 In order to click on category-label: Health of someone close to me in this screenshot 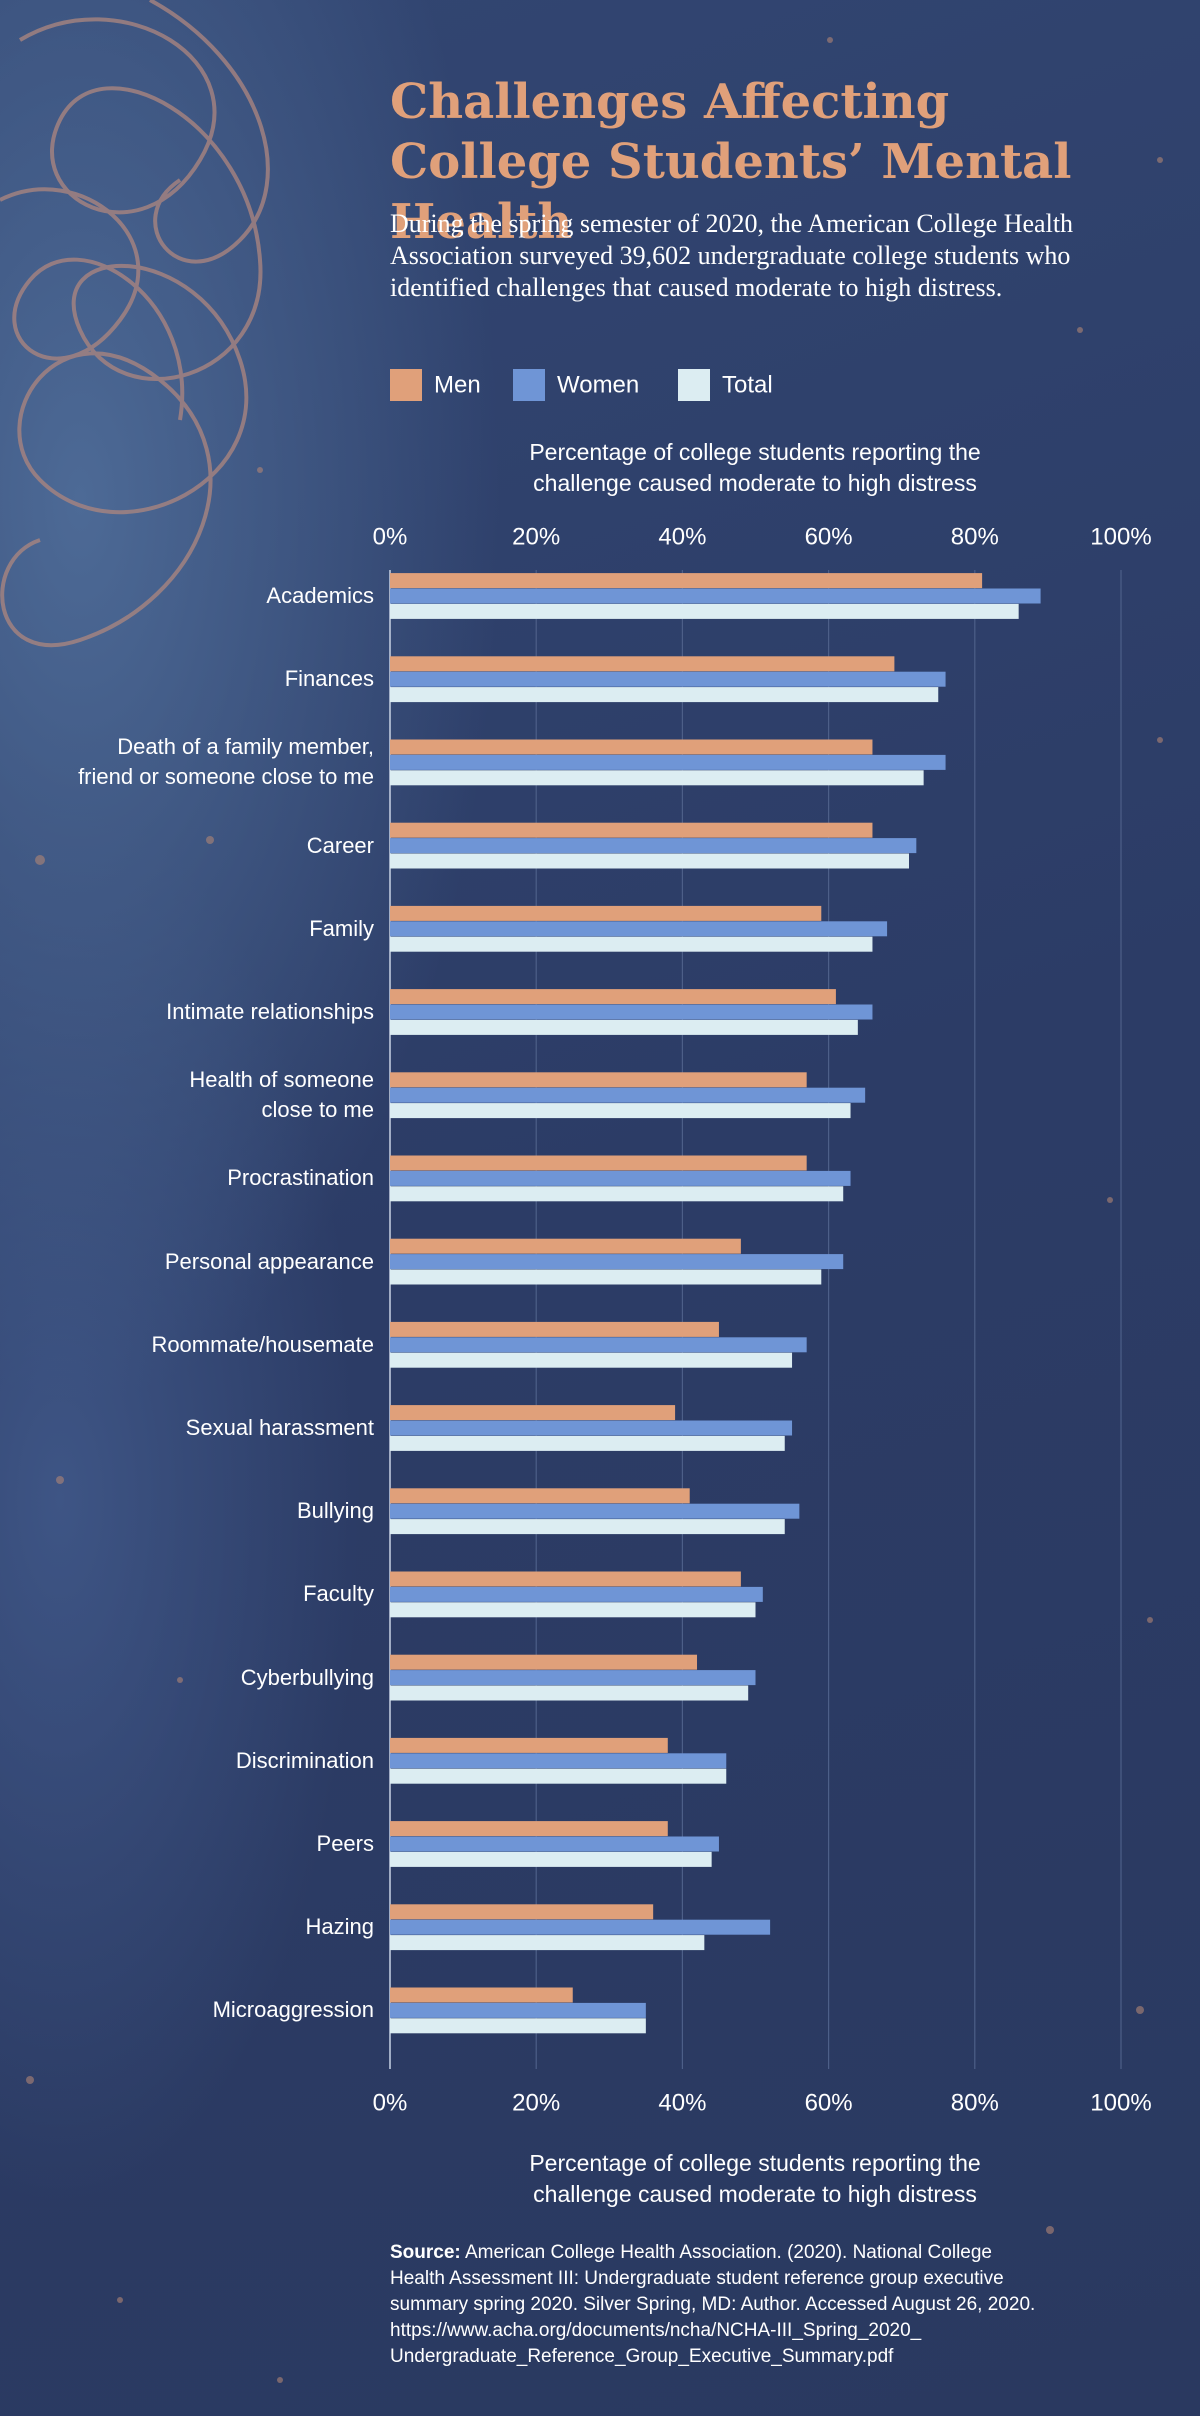, I will do `click(281, 1095)`.